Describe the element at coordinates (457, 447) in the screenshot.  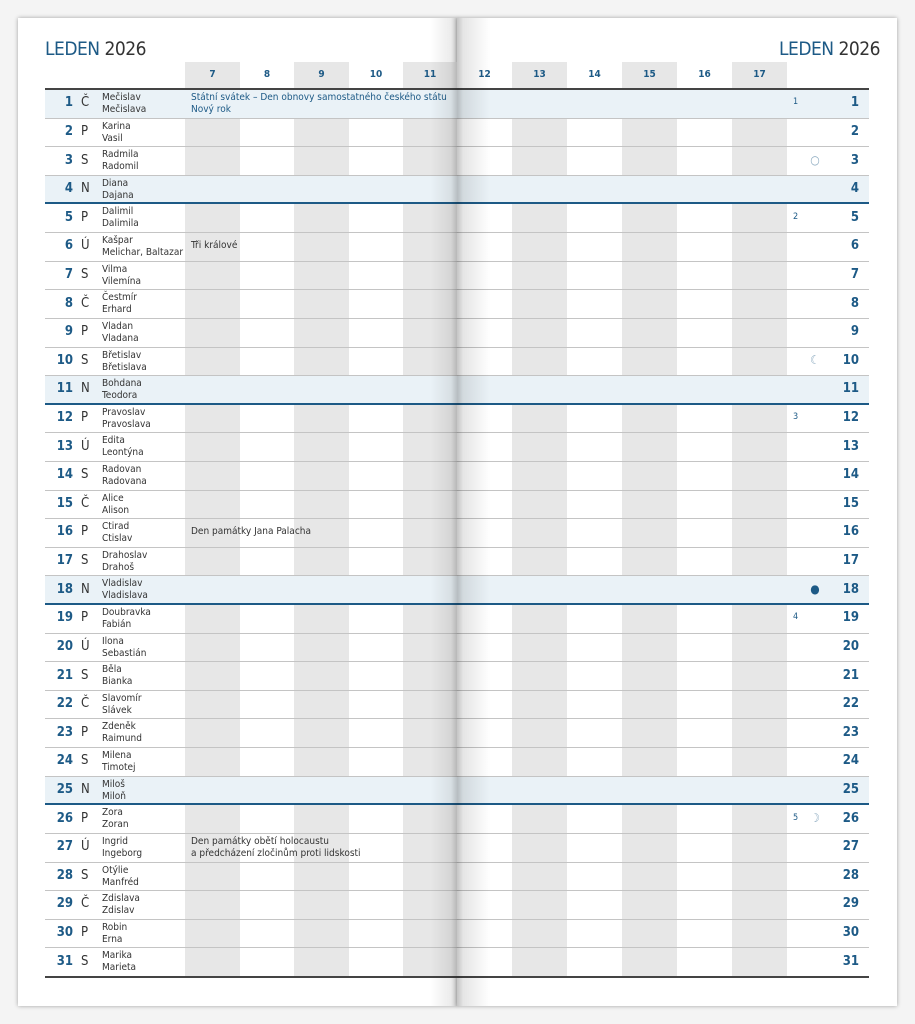
I see `day-row: 13 Ú Edita Leontýna 13` at that location.